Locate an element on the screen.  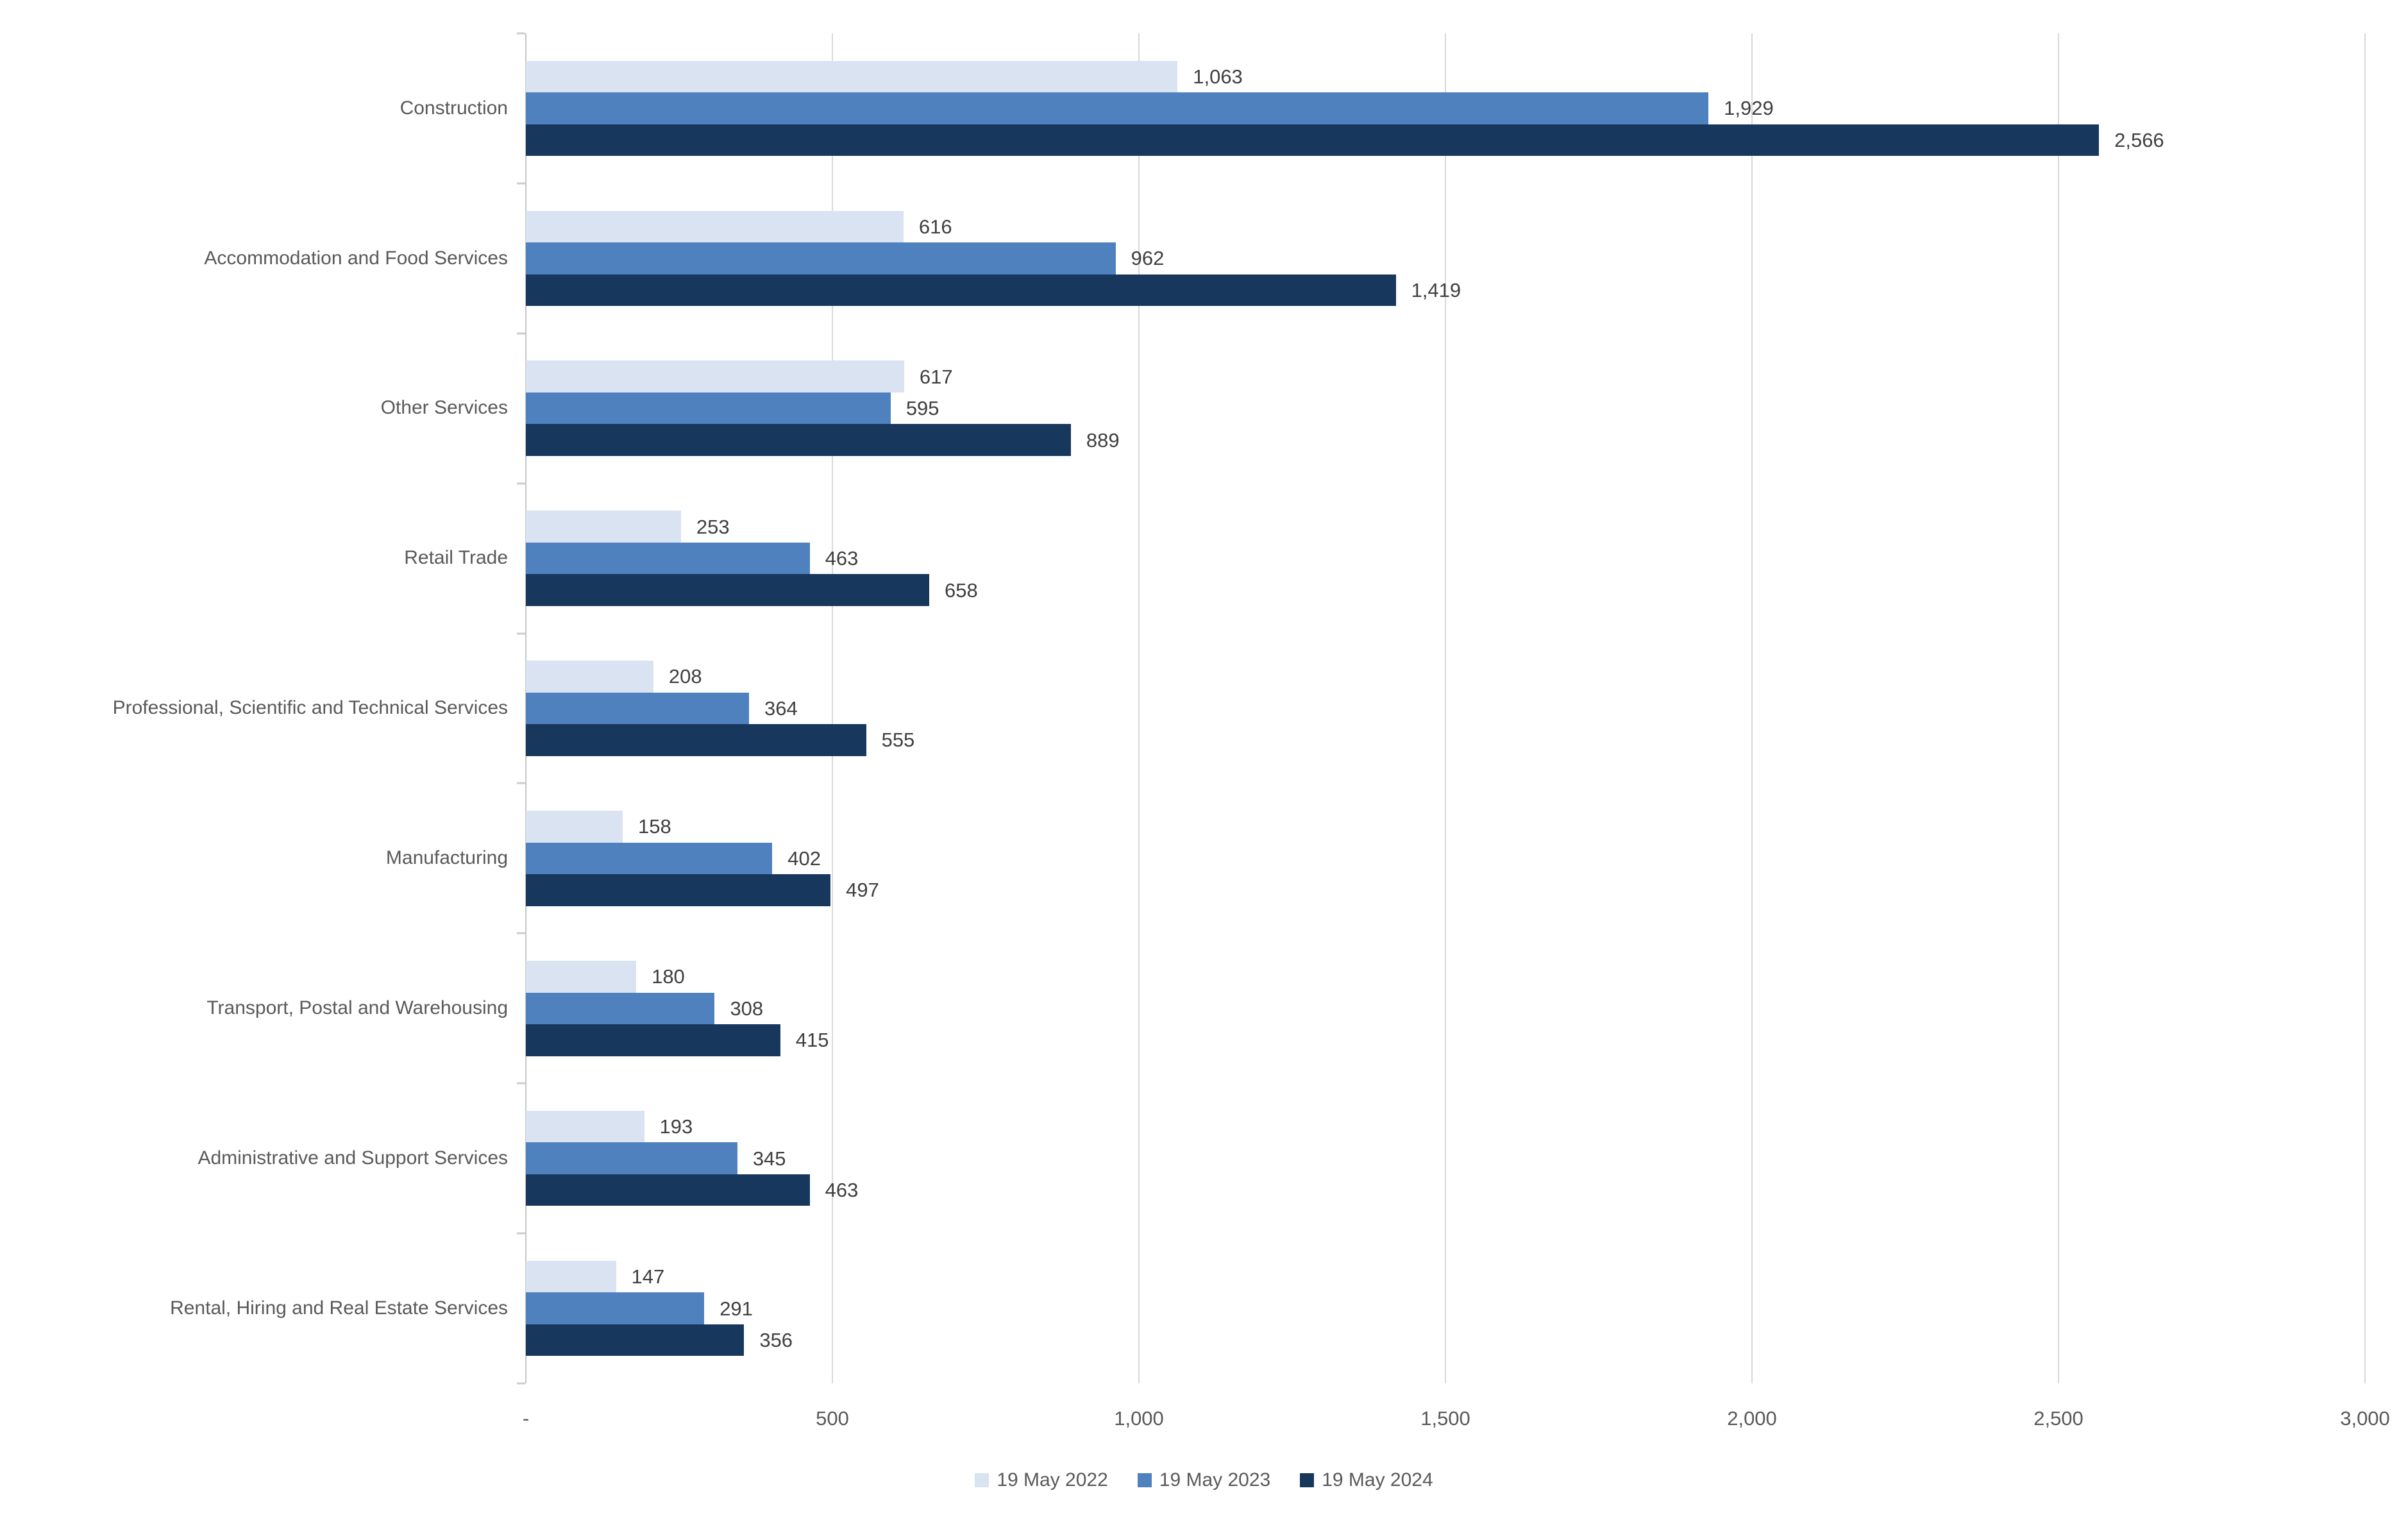
bar-value-label: 308 is located at coordinates (747, 1008).